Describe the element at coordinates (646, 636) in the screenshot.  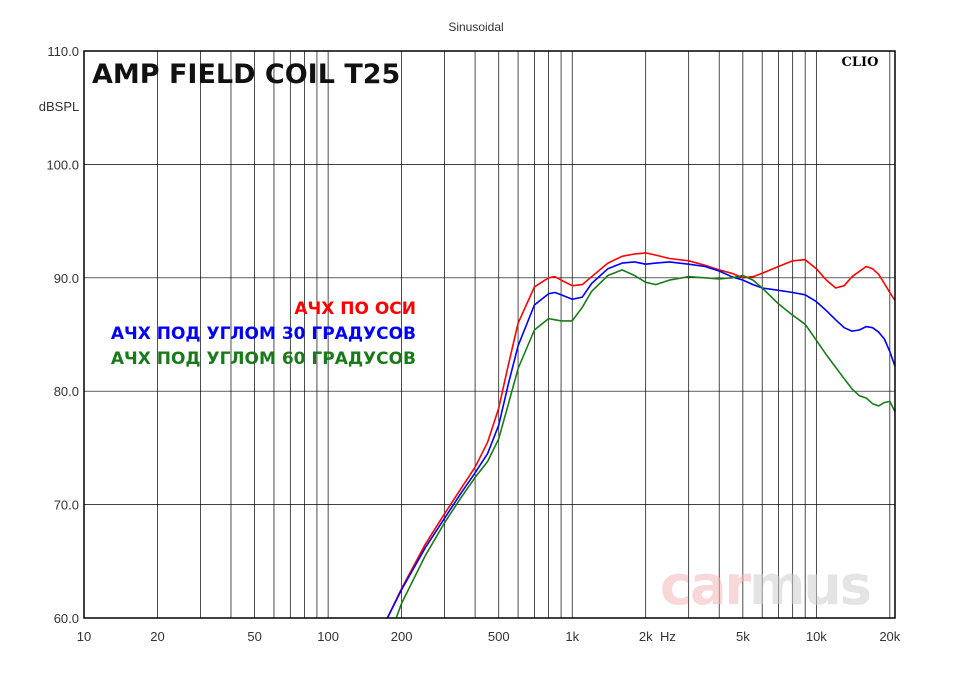
I see `x-tick-label: 2k` at that location.